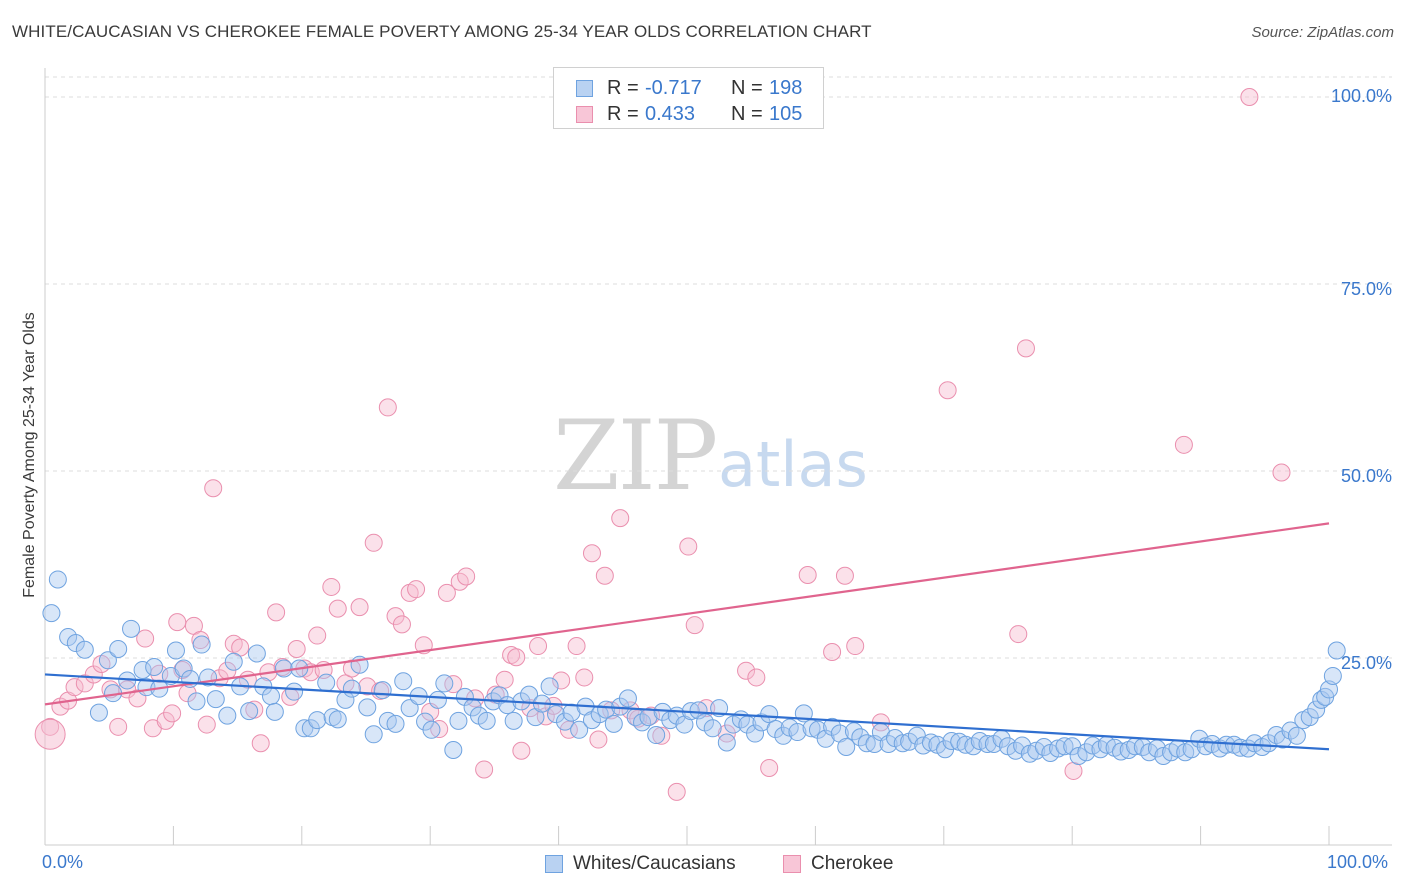 The image size is (1406, 892). I want to click on legend-item-whites: Whites/Caucasians, so click(640, 864).